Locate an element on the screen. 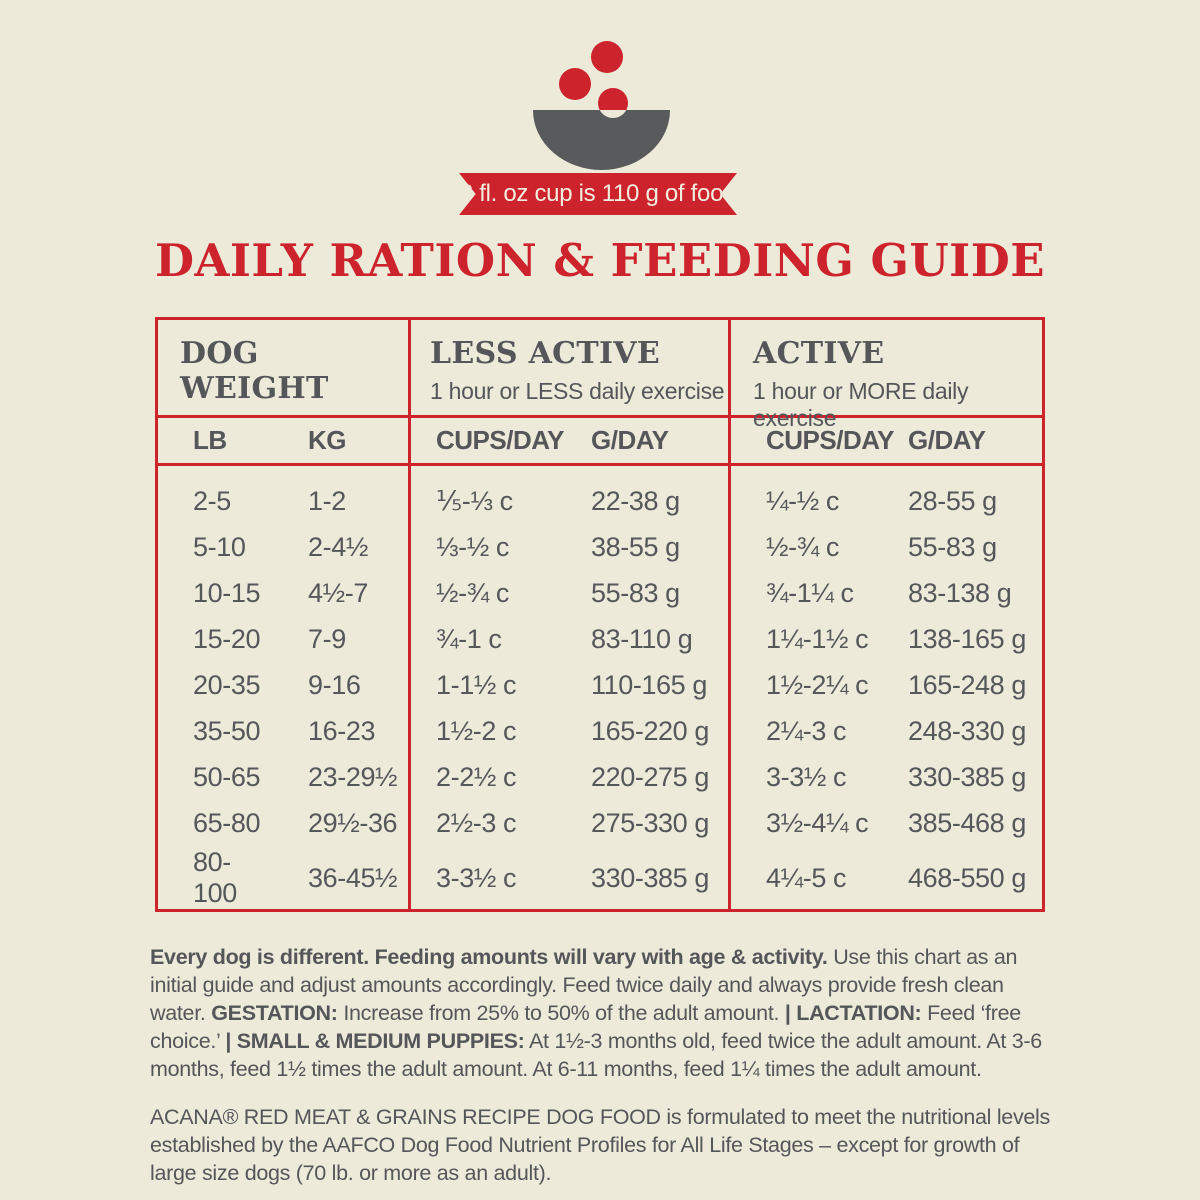 Image resolution: width=1200 pixels, height=1200 pixels. cell-g: 110-165 g is located at coordinates (649, 685).